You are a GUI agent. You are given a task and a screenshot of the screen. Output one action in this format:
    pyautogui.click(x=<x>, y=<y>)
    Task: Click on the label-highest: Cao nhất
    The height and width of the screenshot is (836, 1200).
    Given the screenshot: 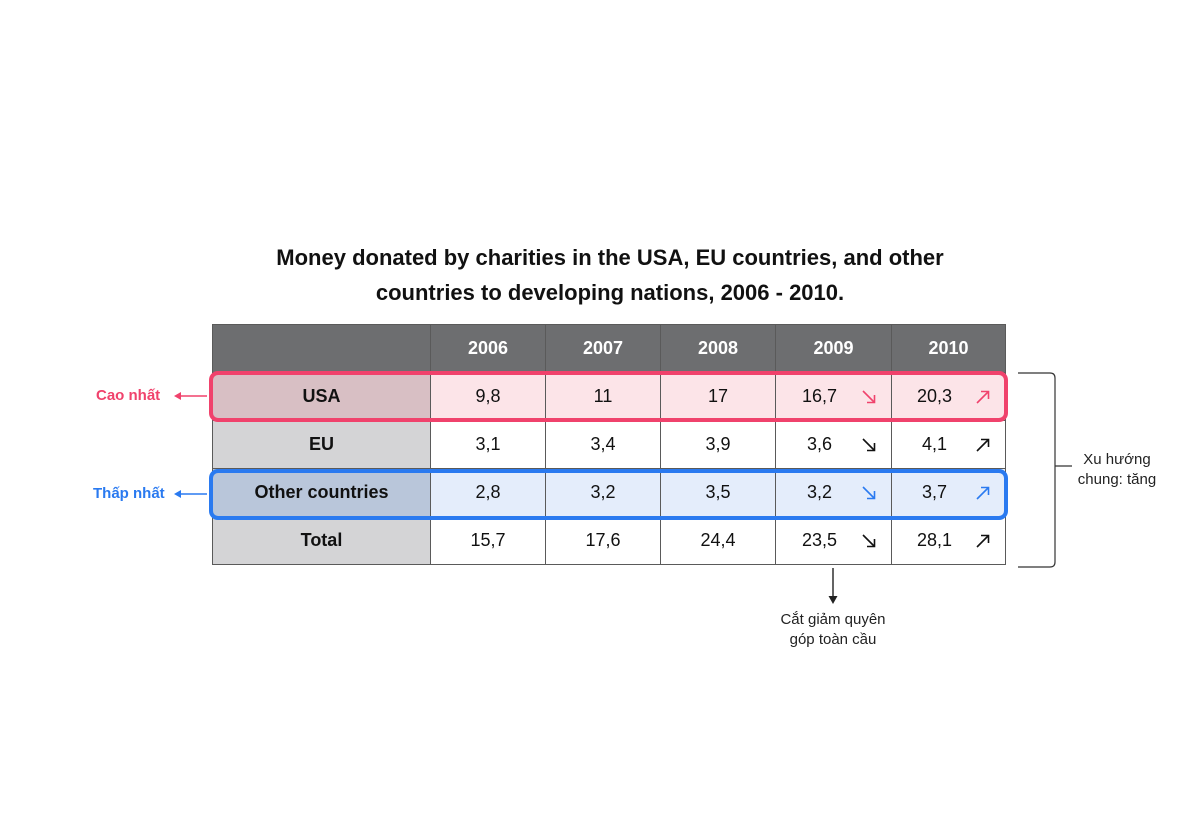 What is the action you would take?
    pyautogui.click(x=128, y=395)
    